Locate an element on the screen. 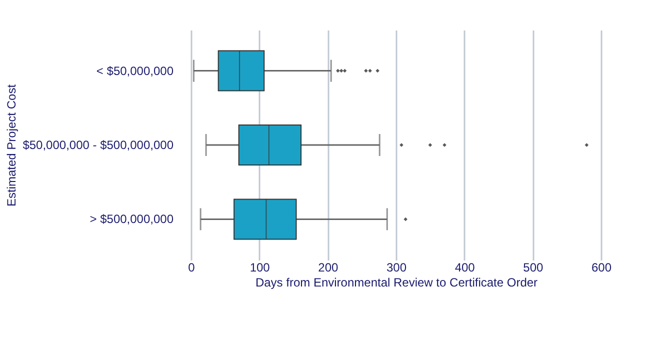 The image size is (650, 350). x-tick-label: 500 is located at coordinates (533, 267).